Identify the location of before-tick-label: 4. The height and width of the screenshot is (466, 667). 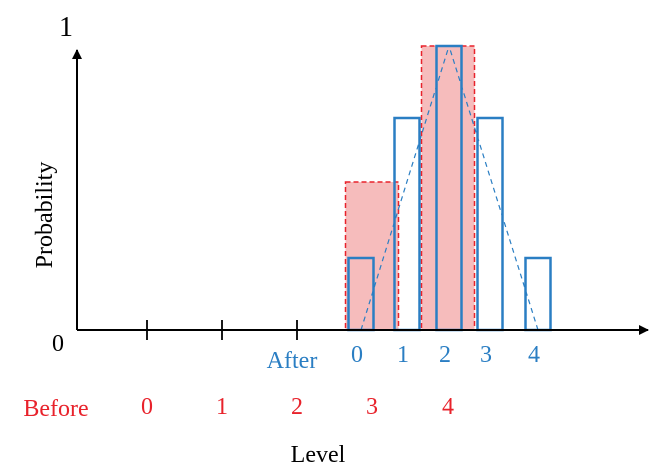
(448, 407).